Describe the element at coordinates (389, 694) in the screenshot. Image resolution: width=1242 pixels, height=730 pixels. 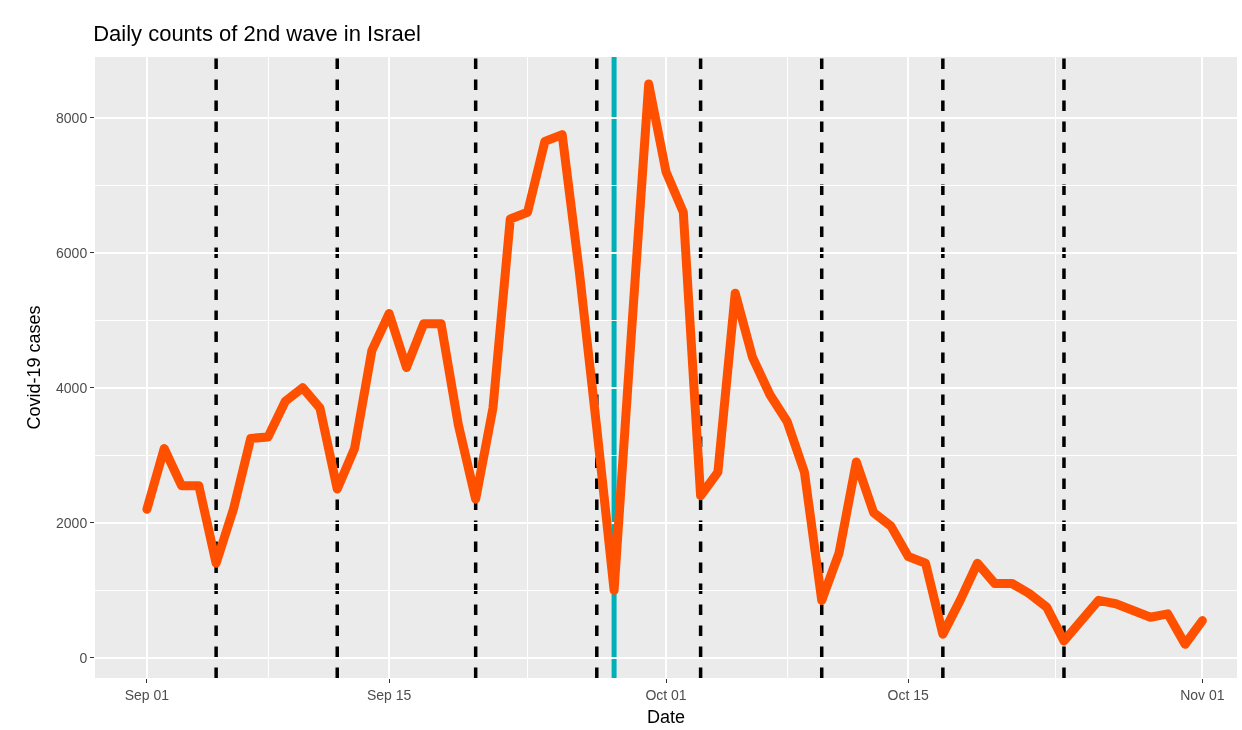
I see `x-tick-label: Sep 15` at that location.